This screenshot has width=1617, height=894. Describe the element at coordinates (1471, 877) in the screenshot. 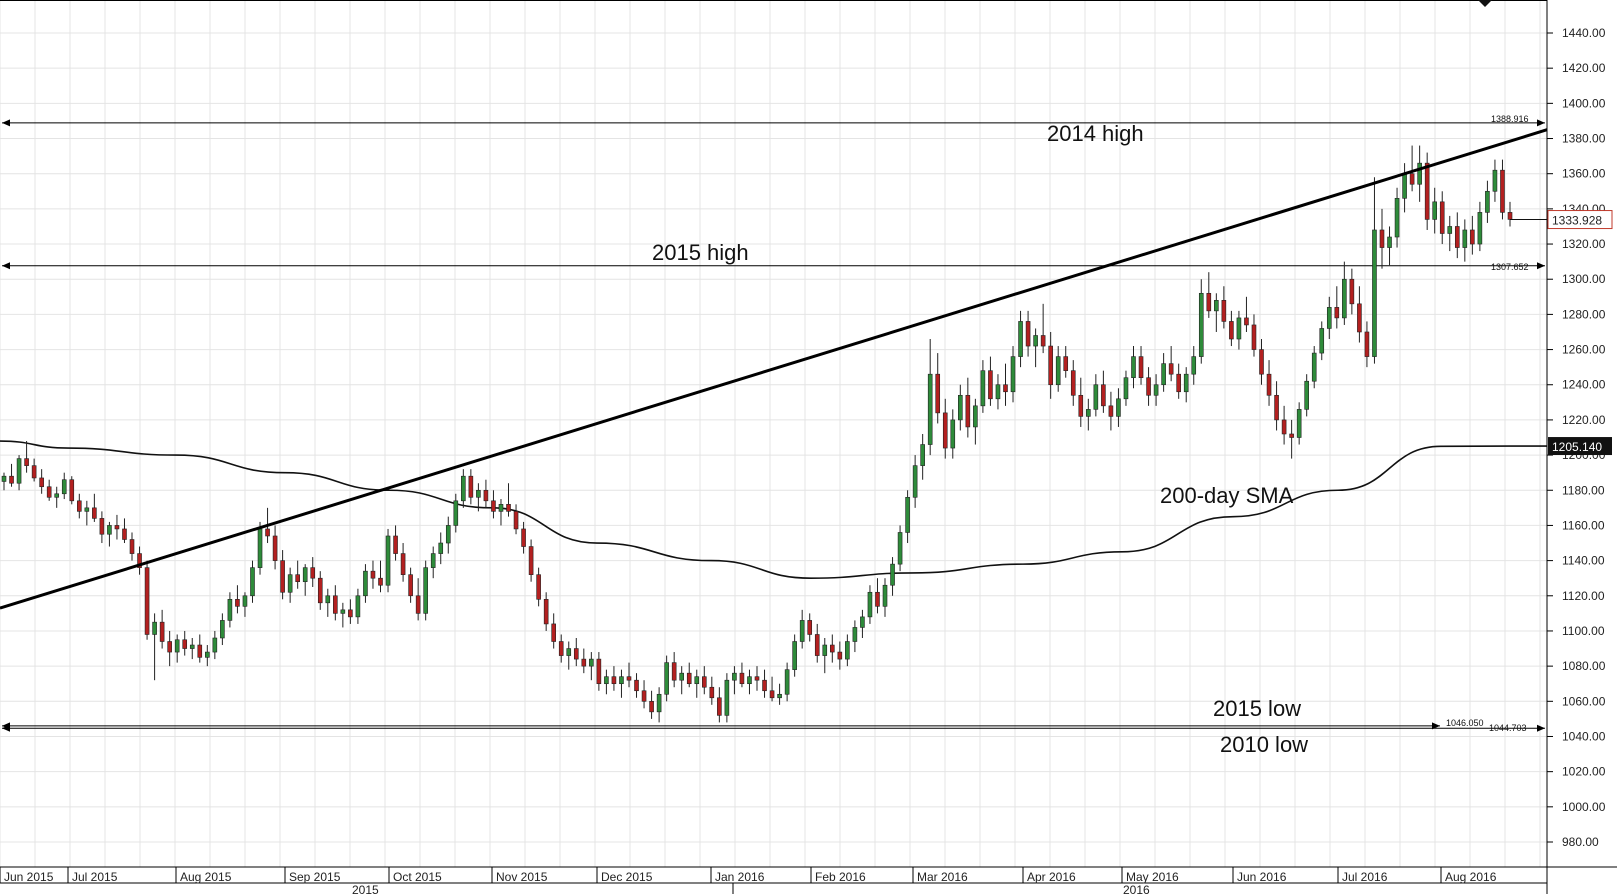

I see `x-tick-label: Aug 2016` at that location.